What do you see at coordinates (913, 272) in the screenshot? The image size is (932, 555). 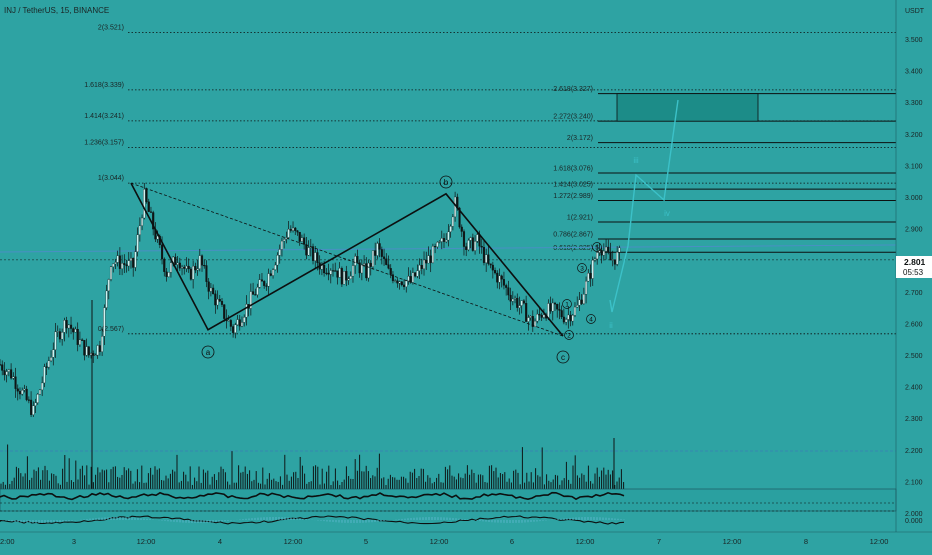 I see `countdown-timer: 05:53` at bounding box center [913, 272].